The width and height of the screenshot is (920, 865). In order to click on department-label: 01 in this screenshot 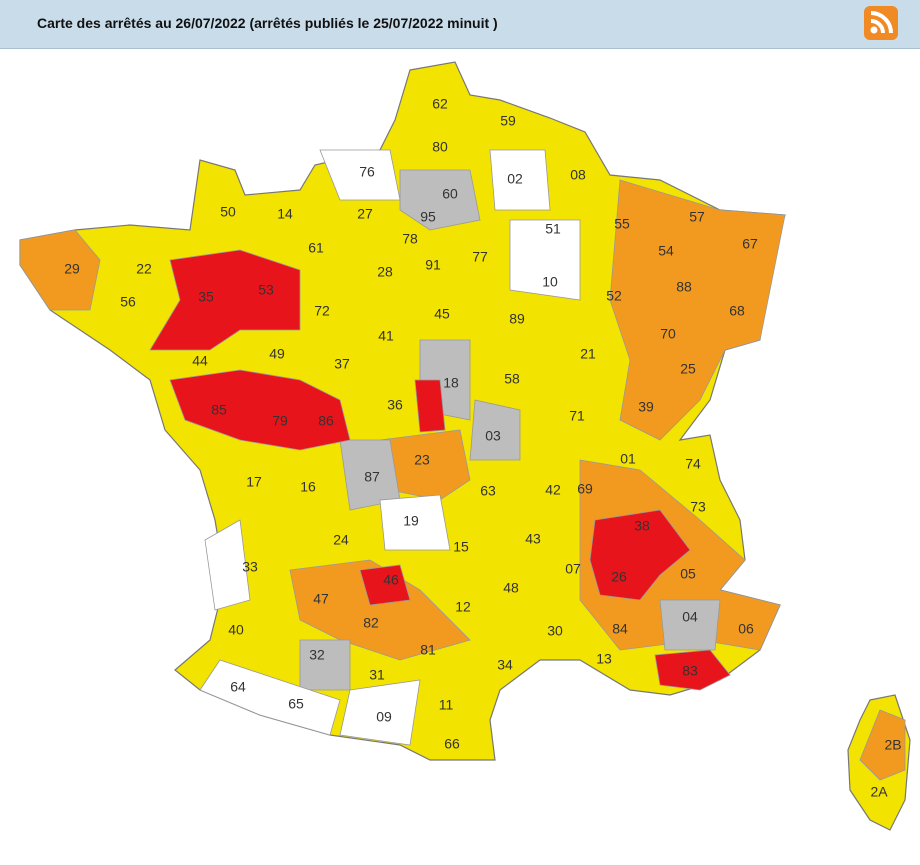, I will do `click(628, 459)`.